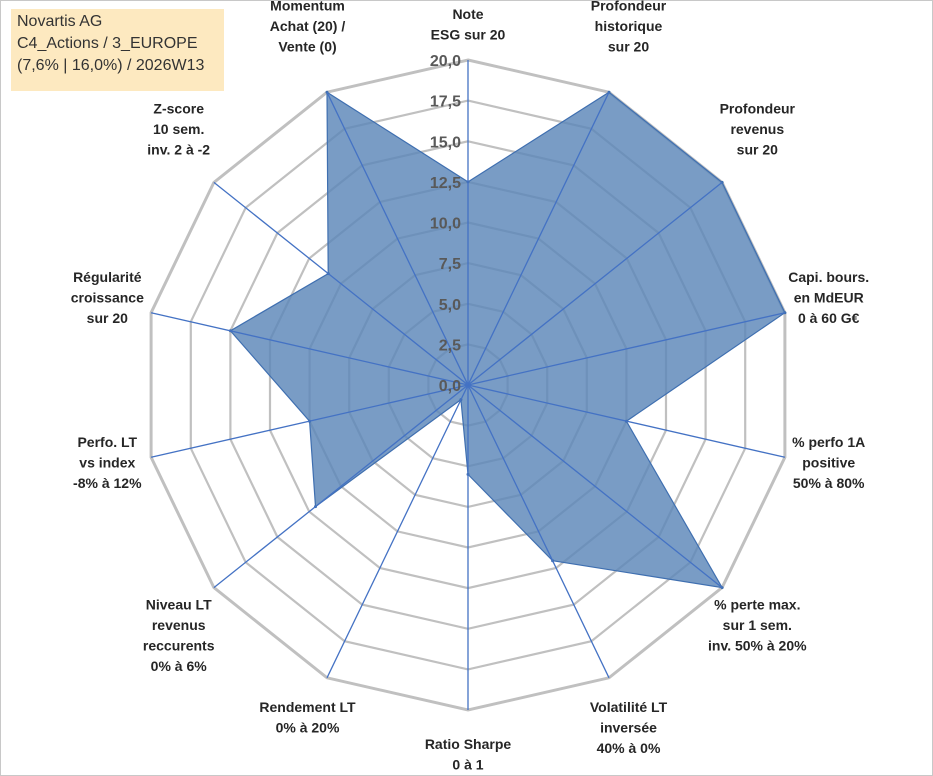 This screenshot has width=933, height=776. I want to click on axis-label: % perfo 1A positive 50% à 80%, so click(828, 462).